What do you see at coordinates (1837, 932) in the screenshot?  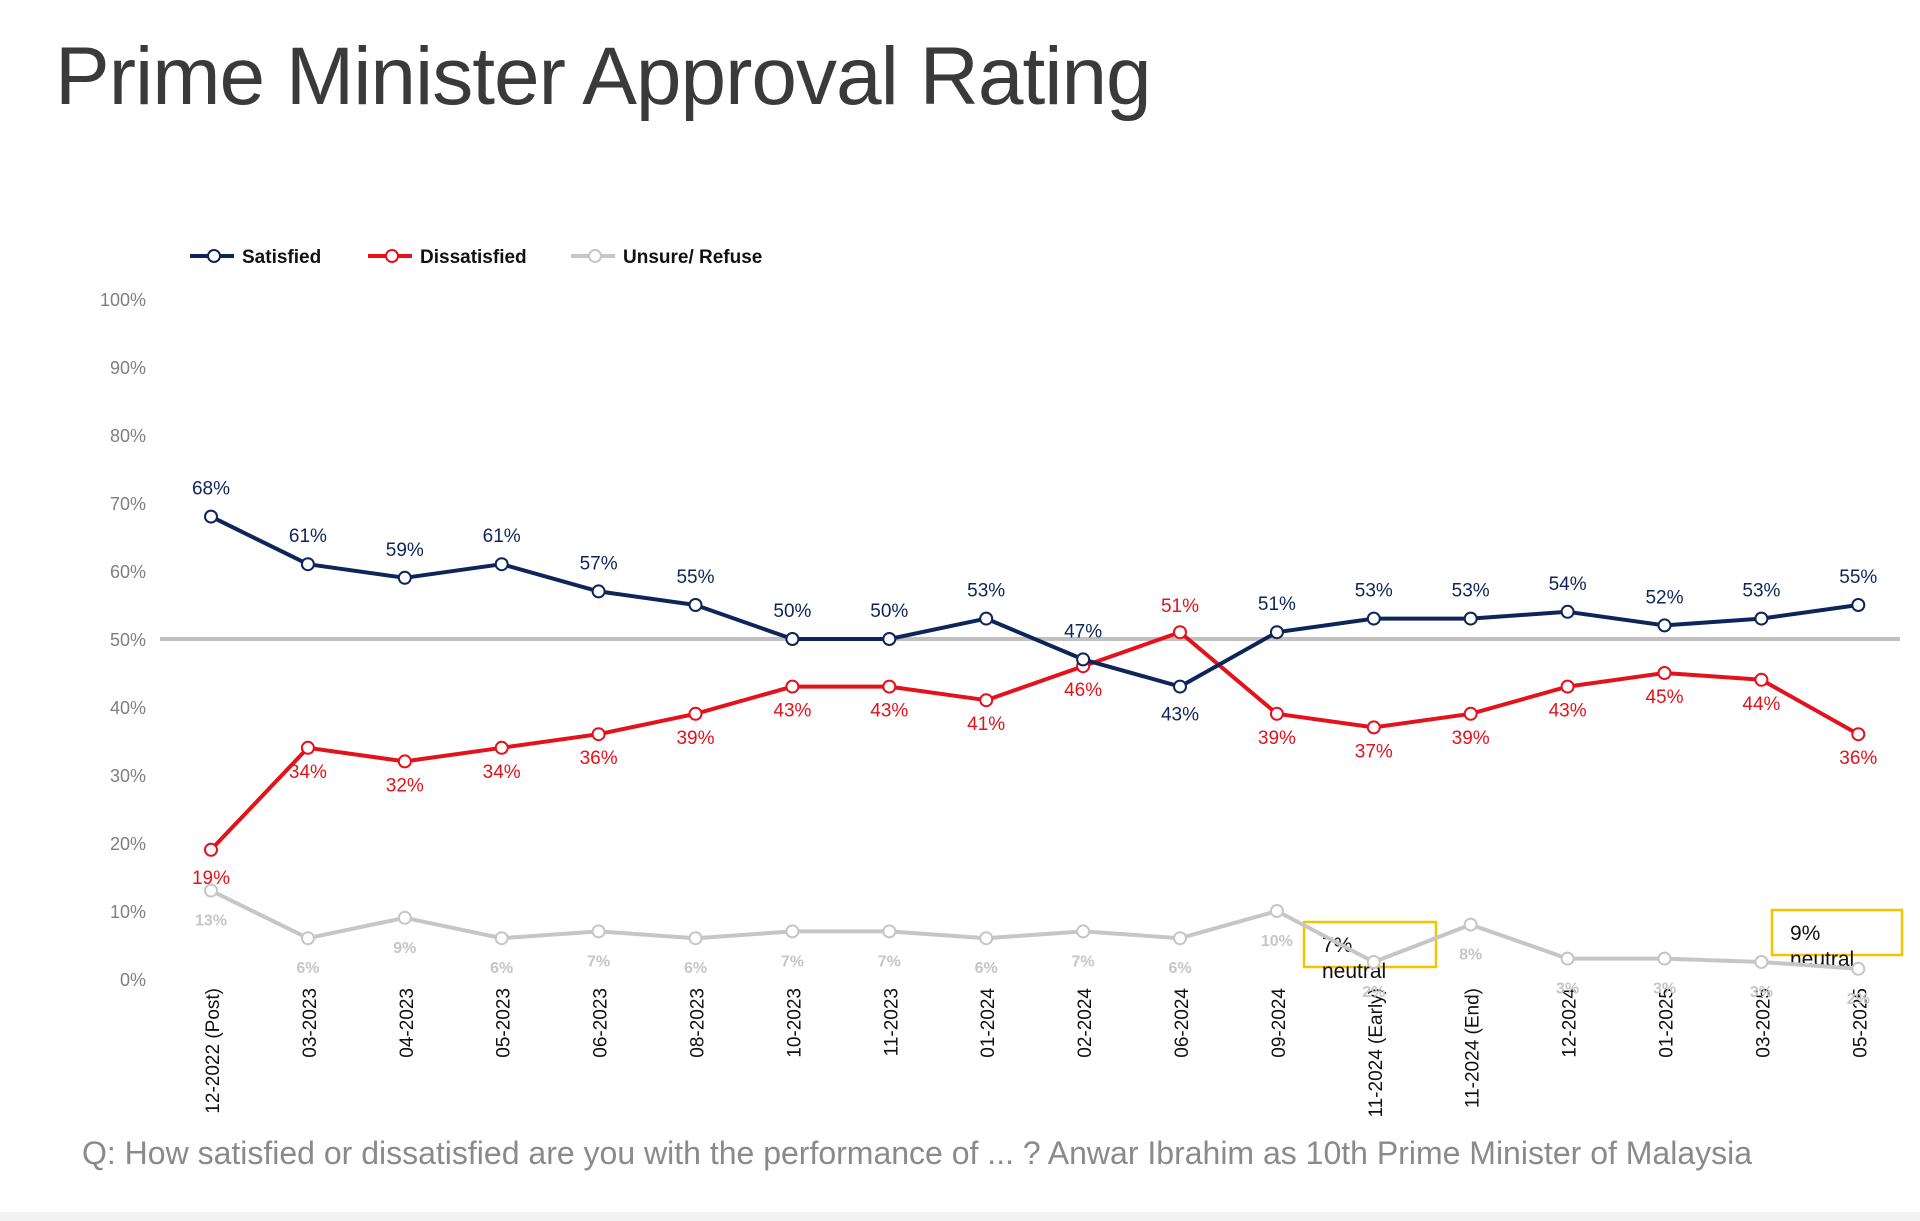 I see `annotation-box` at bounding box center [1837, 932].